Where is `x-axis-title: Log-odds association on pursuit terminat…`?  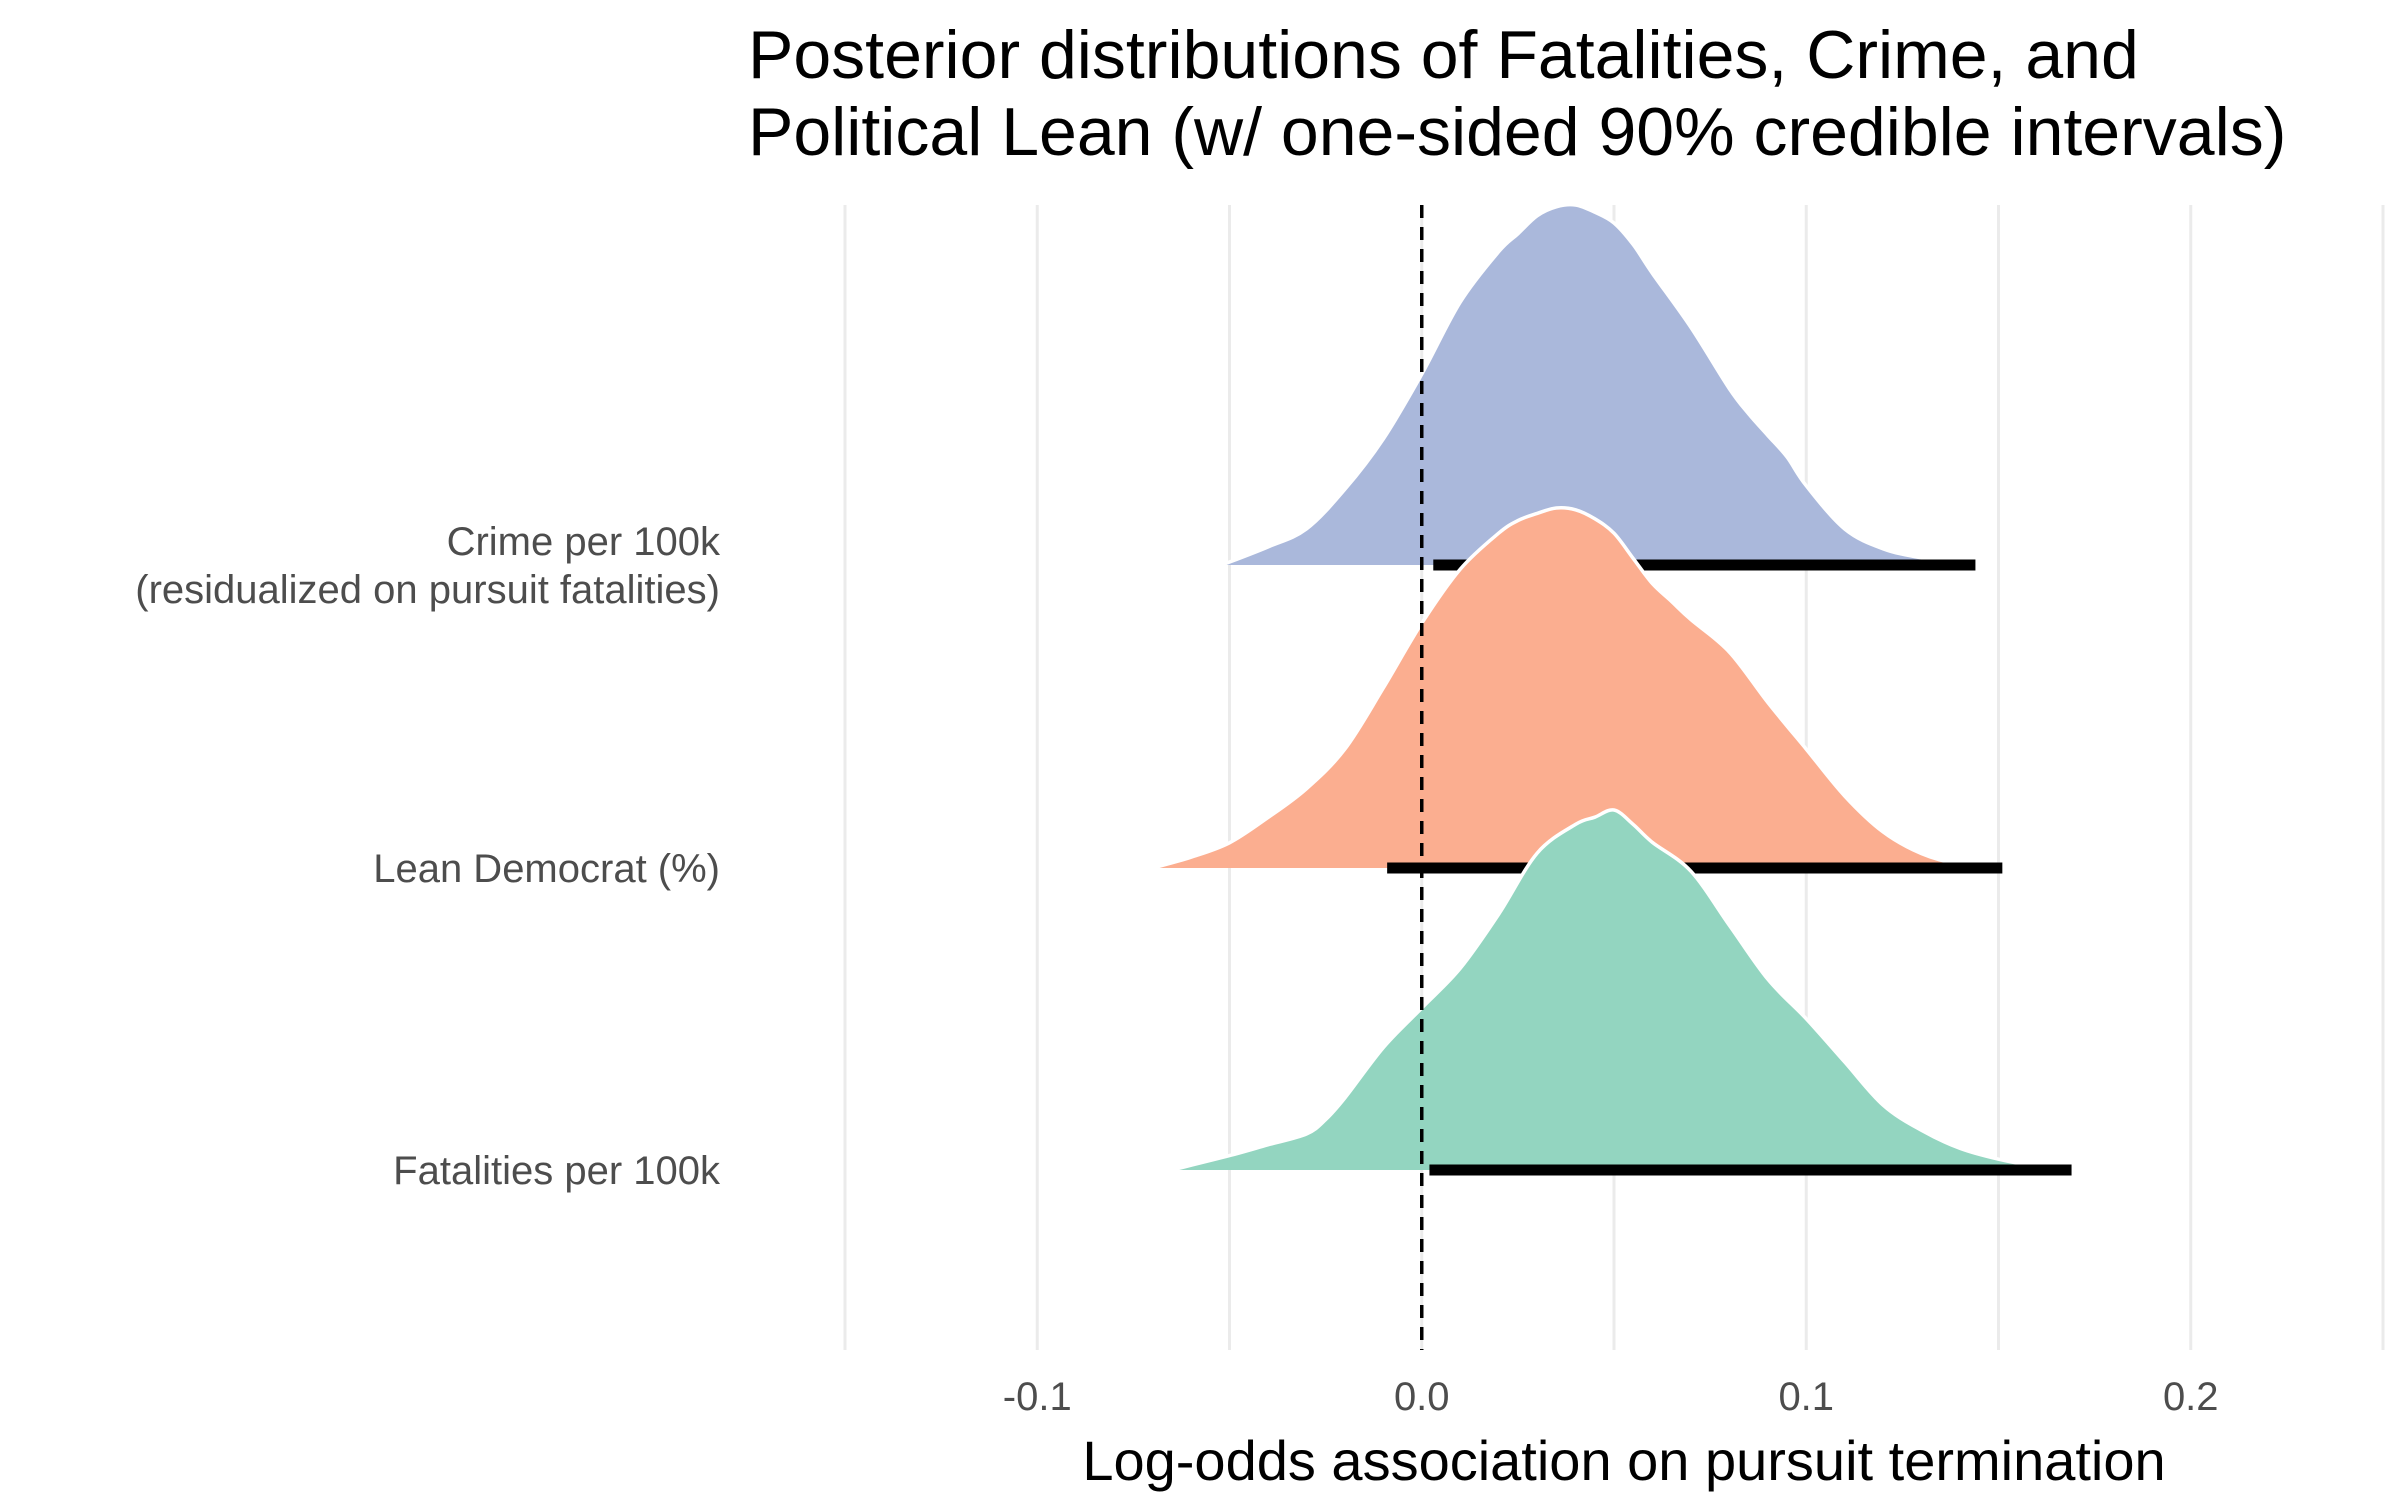 x-axis-title: Log-odds association on pursuit terminat… is located at coordinates (1623, 1460).